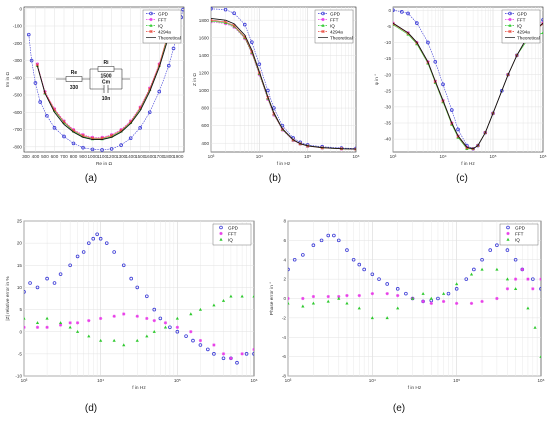  I want to click on series-line, so click(106, 80).